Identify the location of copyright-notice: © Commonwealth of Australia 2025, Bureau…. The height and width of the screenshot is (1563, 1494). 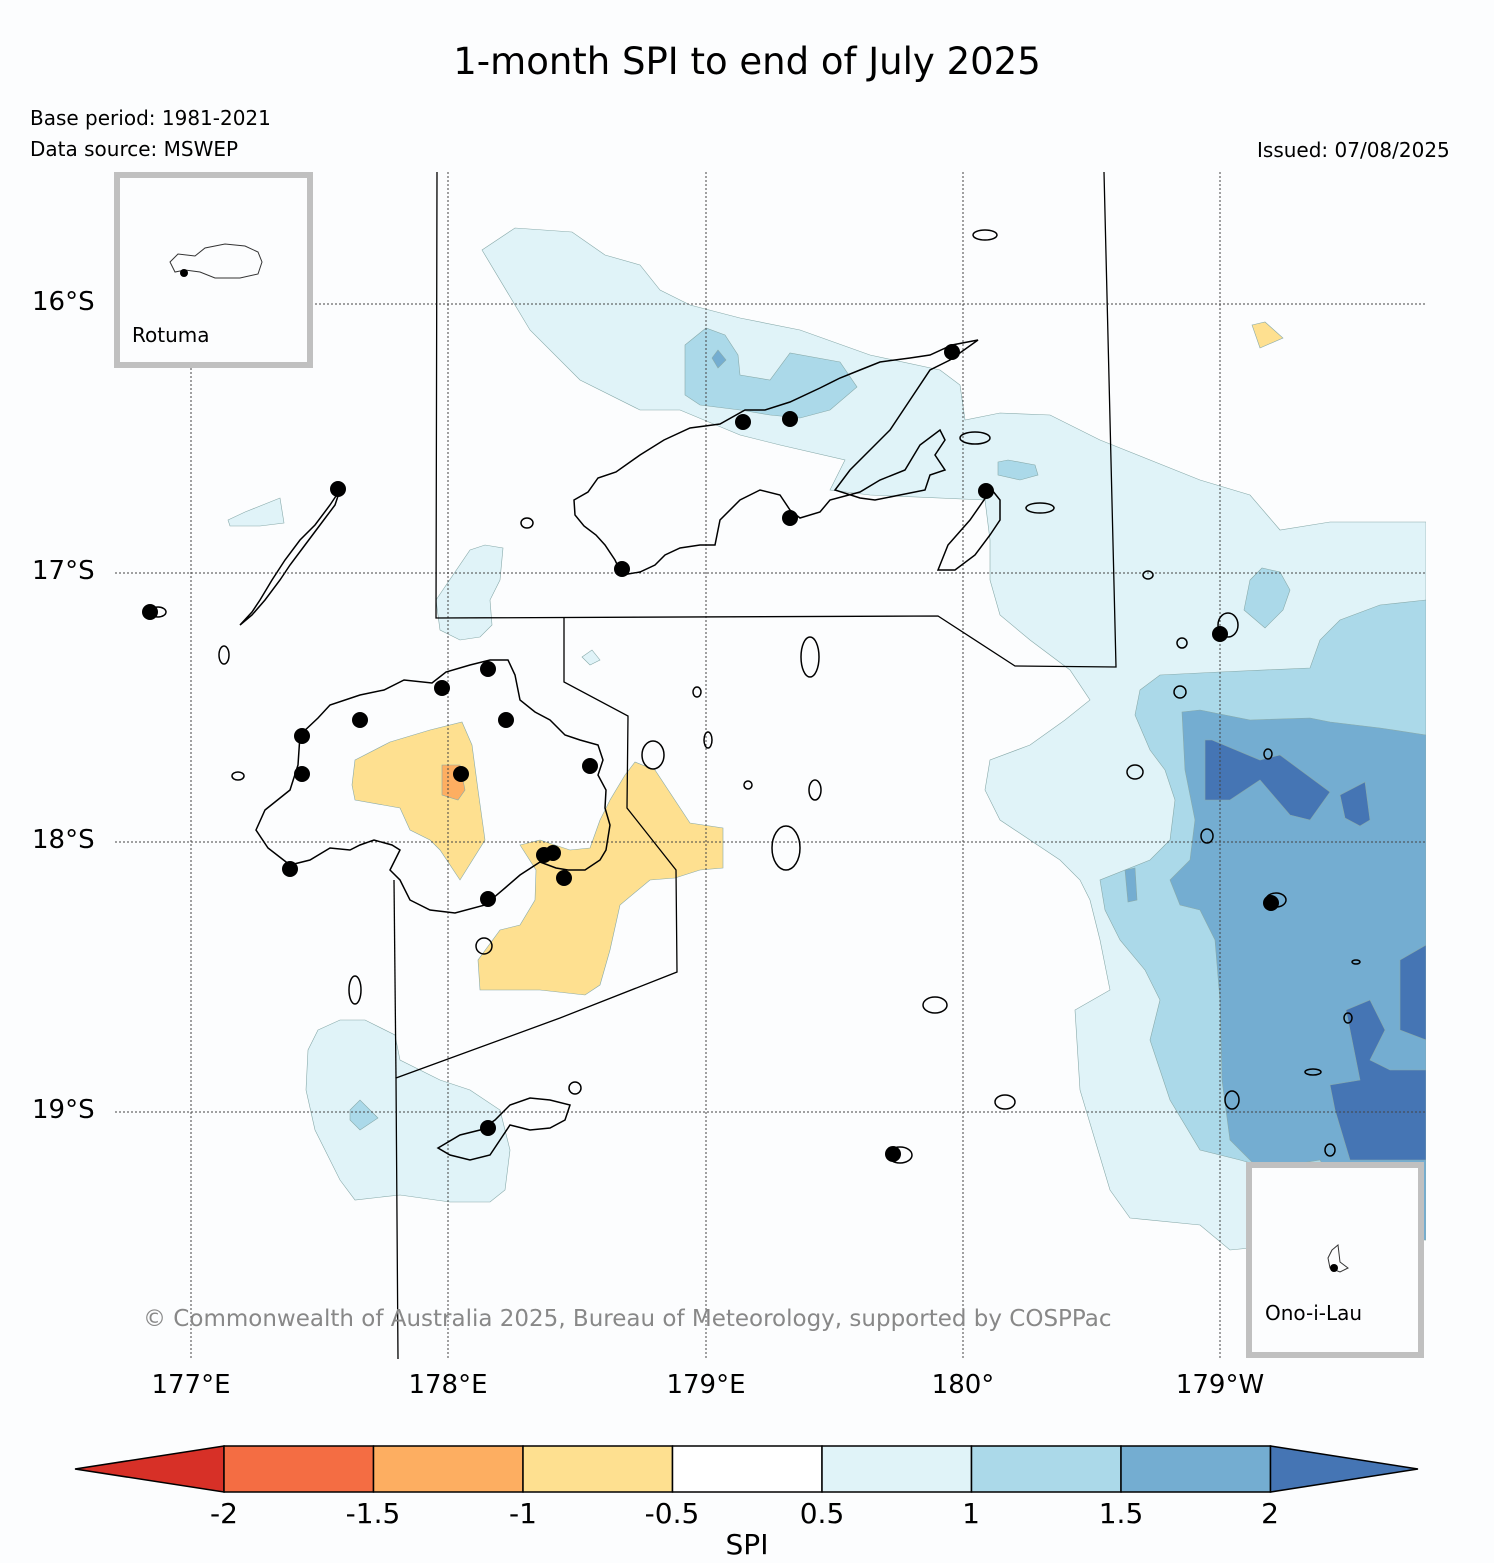
(627, 1319).